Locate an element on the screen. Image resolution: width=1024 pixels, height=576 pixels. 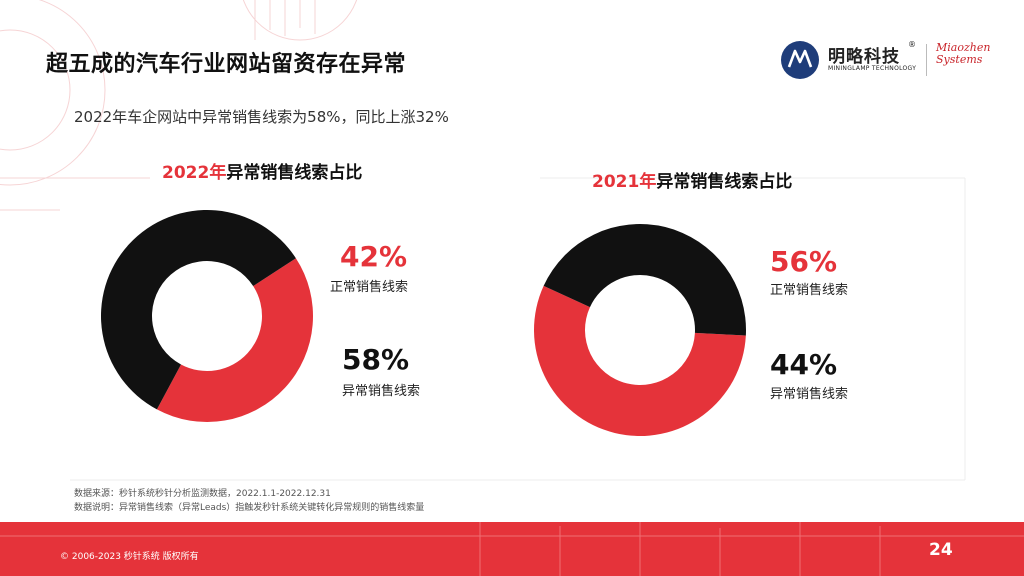
chart-2021-title-text: 异常销售线索占比 is located at coordinates (724, 182).